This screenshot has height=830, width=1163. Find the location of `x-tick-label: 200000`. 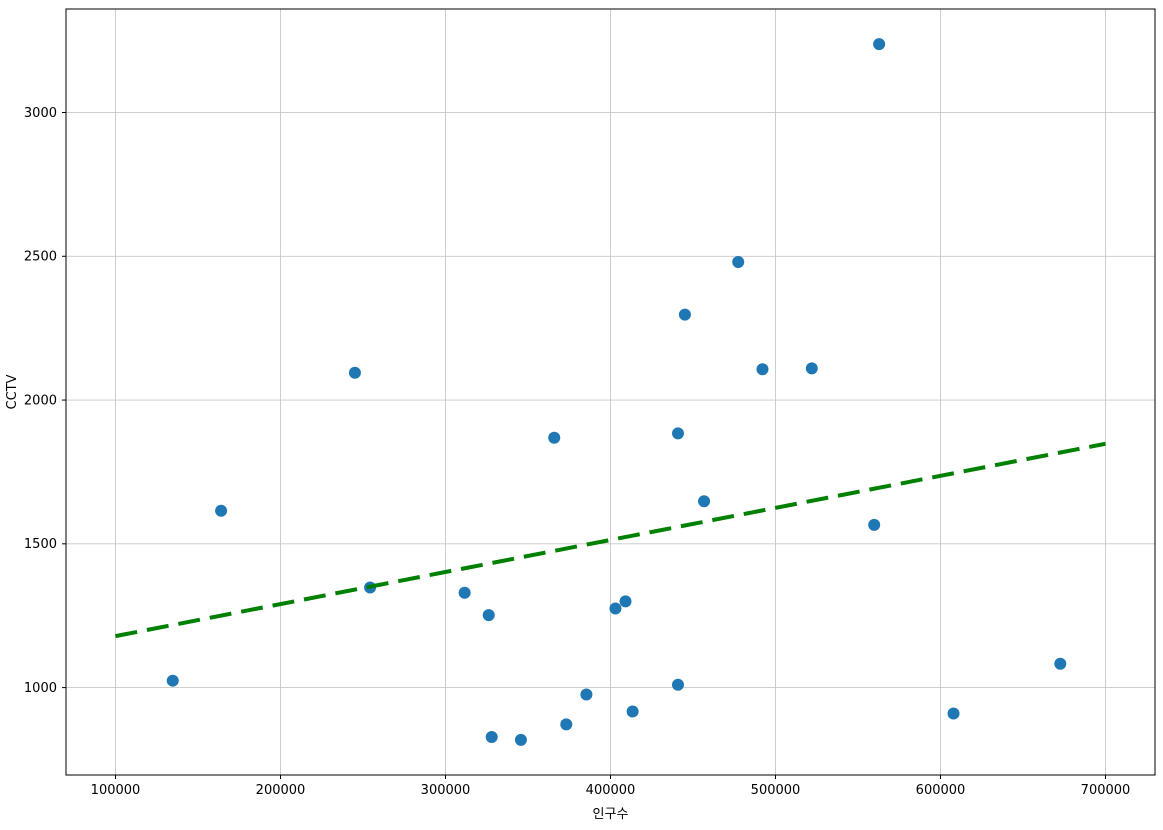

x-tick-label: 200000 is located at coordinates (281, 790).